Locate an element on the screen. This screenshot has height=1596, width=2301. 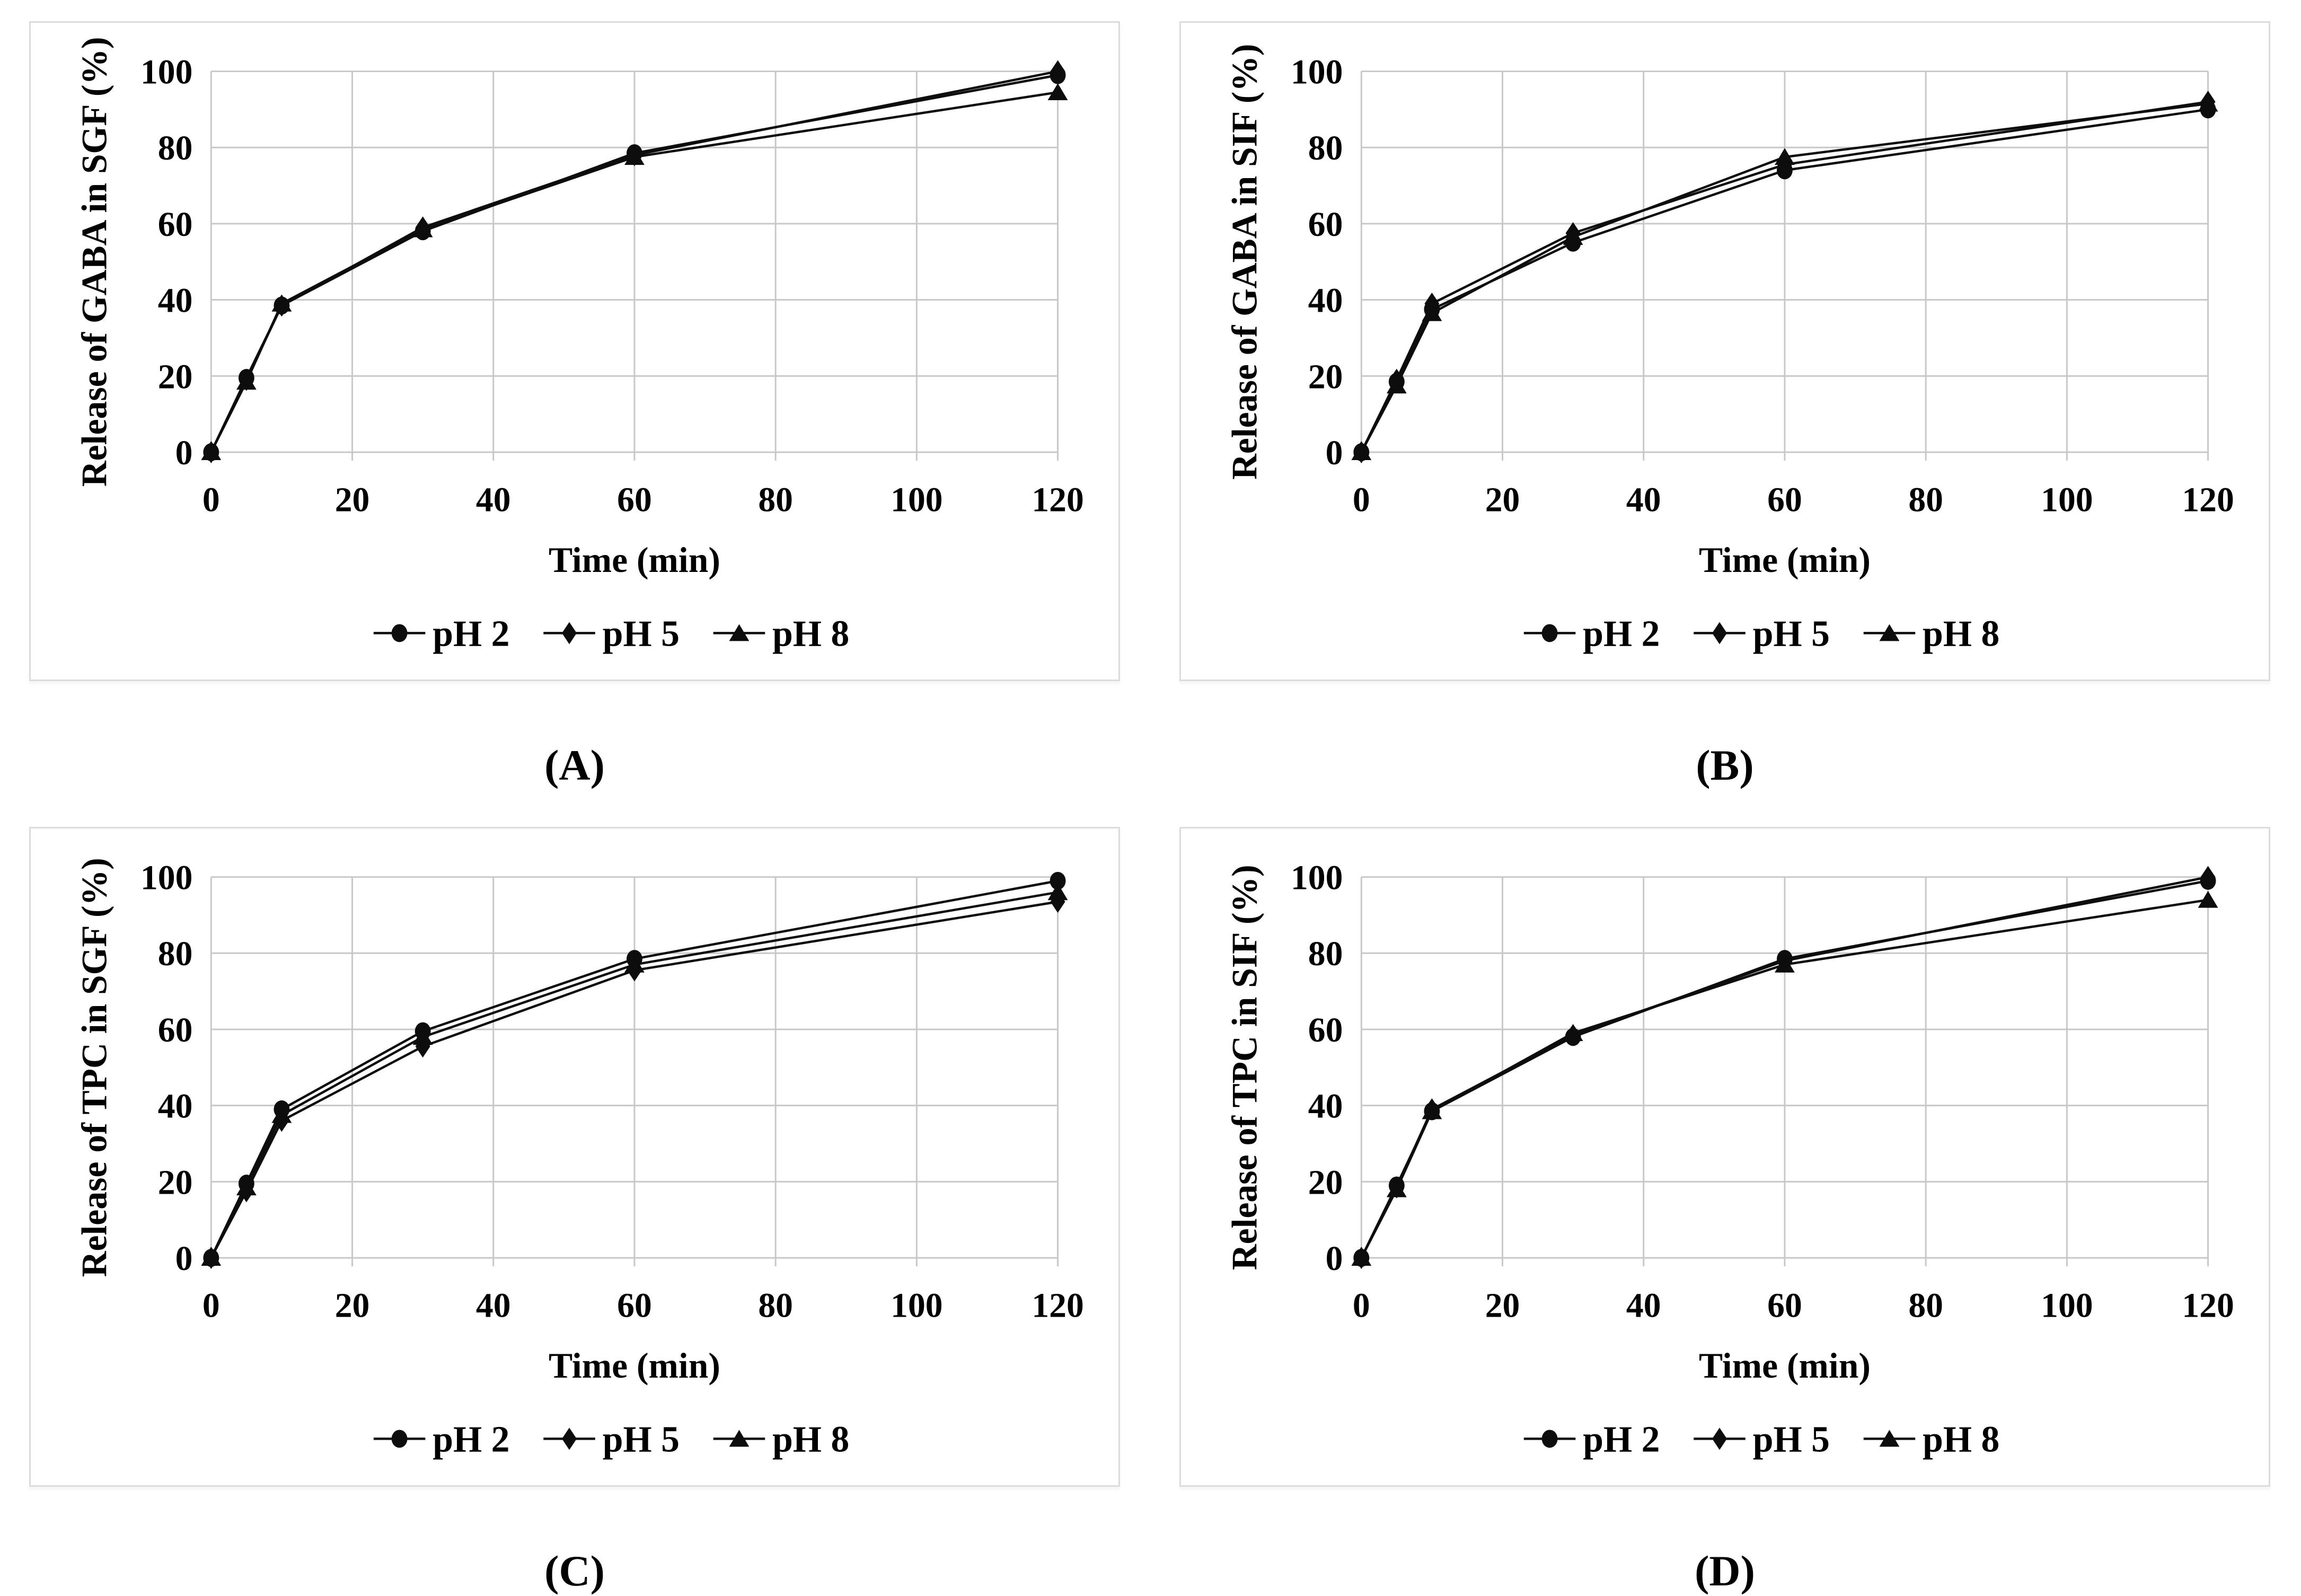
y-axis-title: Release of TPC in SGF (%) is located at coordinates (94, 1067).